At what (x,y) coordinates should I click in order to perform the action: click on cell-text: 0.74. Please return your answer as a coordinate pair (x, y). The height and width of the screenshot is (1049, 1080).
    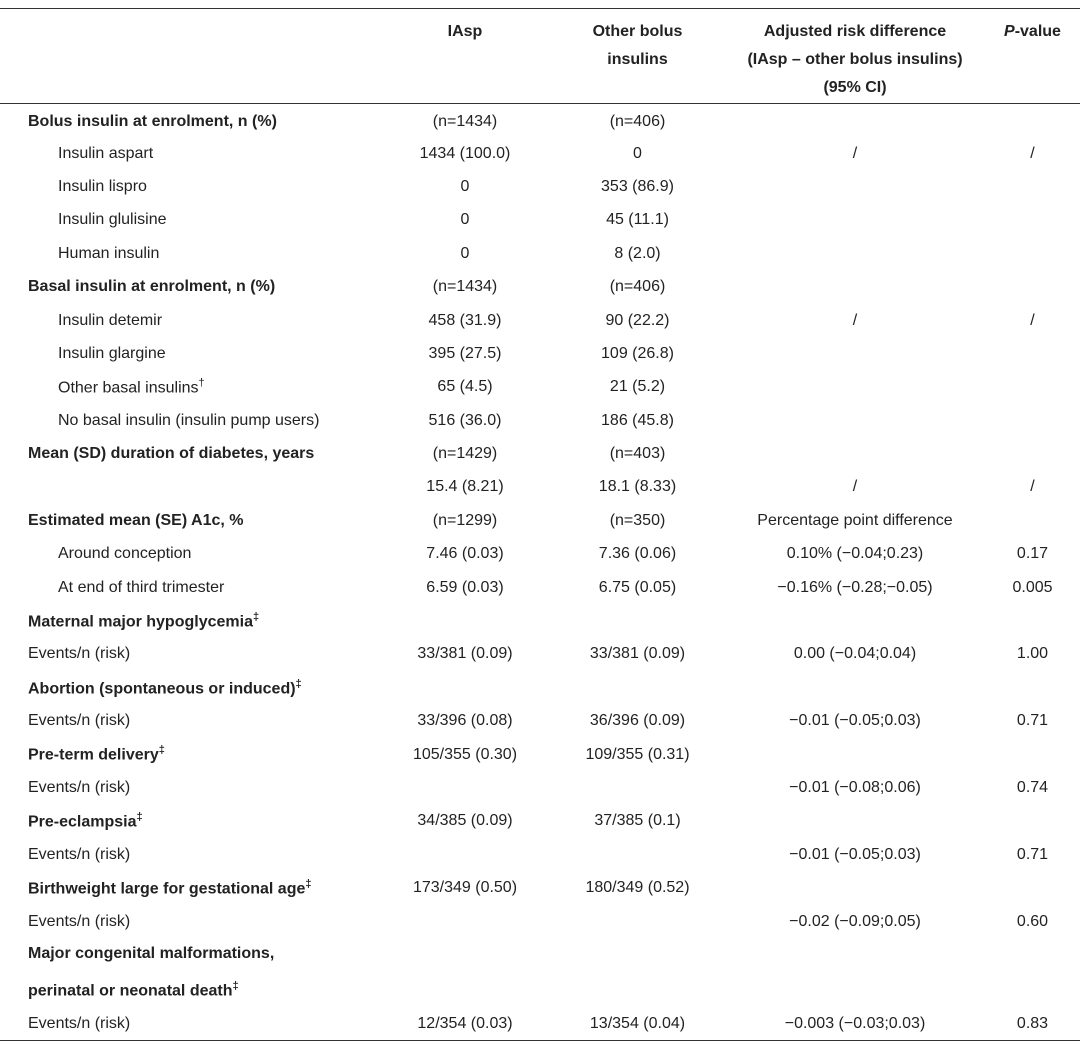
    Looking at the image, I should click on (1032, 787).